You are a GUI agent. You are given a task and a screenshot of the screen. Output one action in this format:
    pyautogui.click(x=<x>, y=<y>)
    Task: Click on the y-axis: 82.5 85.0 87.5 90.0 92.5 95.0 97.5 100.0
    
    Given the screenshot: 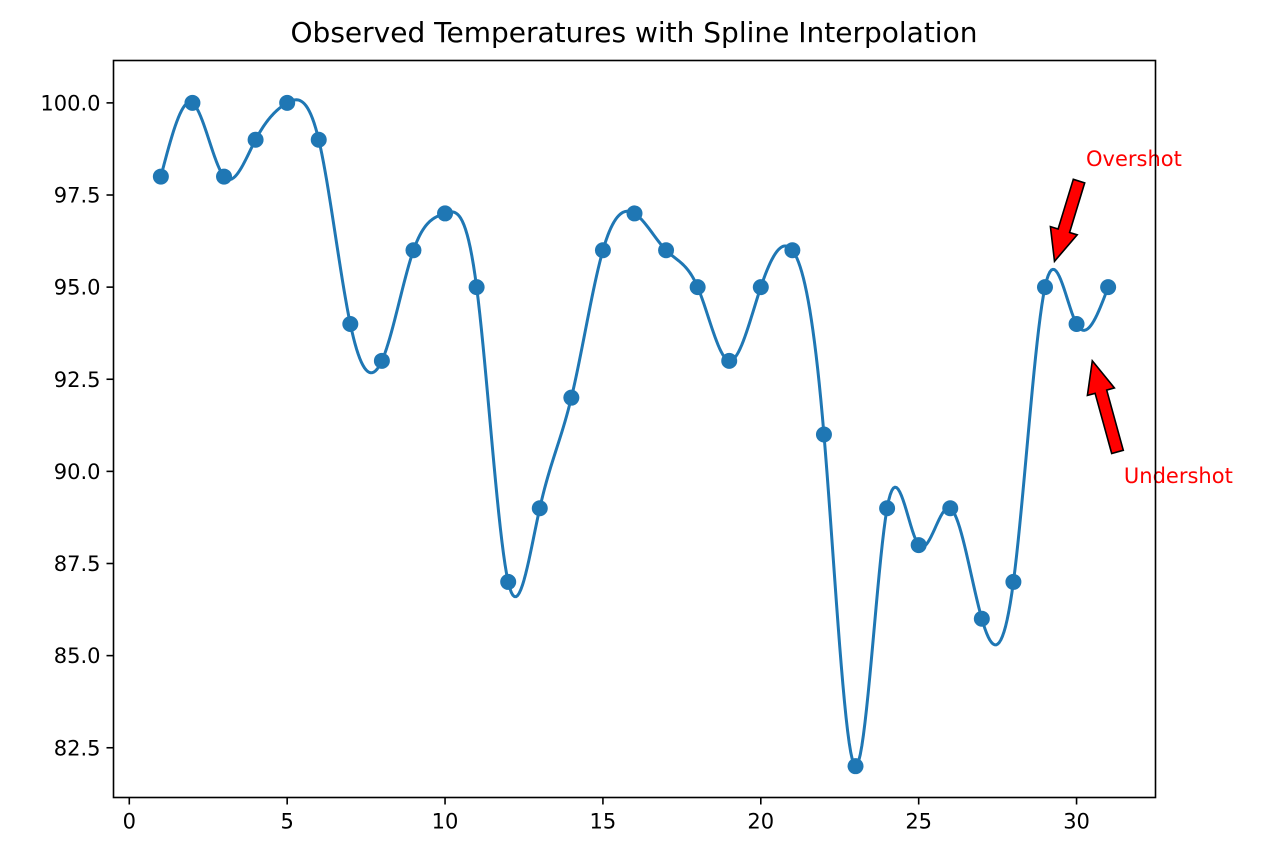 What is the action you would take?
    pyautogui.click(x=77, y=425)
    